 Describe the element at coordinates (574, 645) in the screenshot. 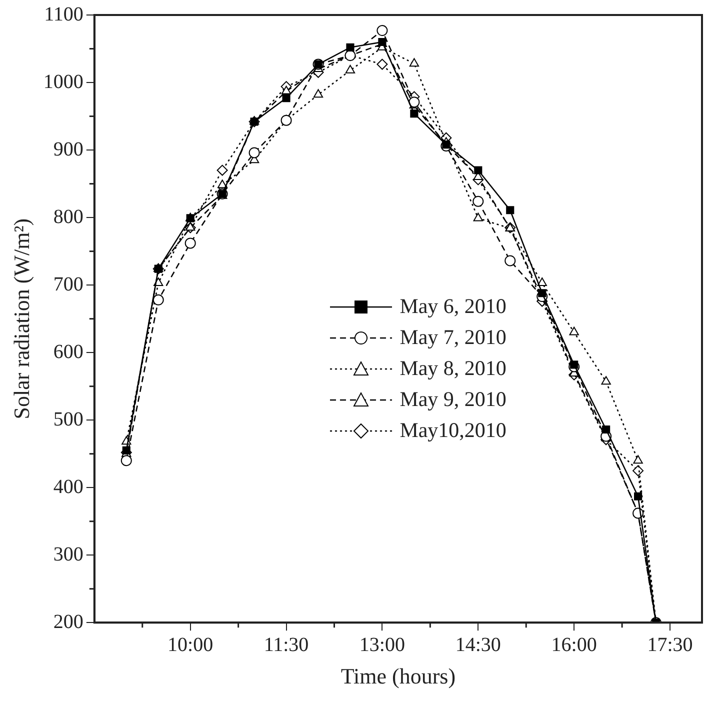

I see `x-tick-label: 16:00` at that location.